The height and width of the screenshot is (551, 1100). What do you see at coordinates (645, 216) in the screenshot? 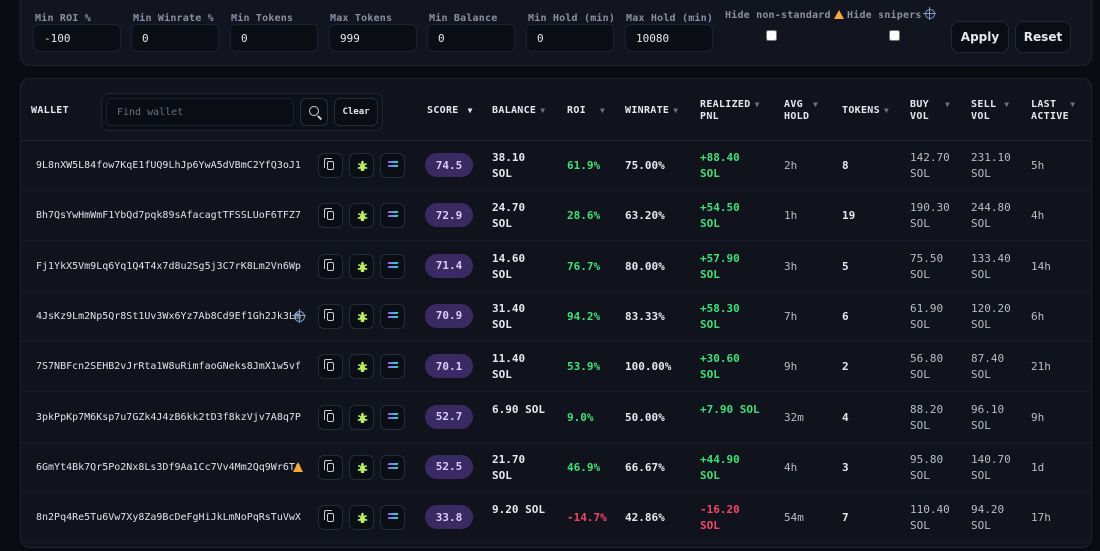
I see `winrate-value: 63.20%` at bounding box center [645, 216].